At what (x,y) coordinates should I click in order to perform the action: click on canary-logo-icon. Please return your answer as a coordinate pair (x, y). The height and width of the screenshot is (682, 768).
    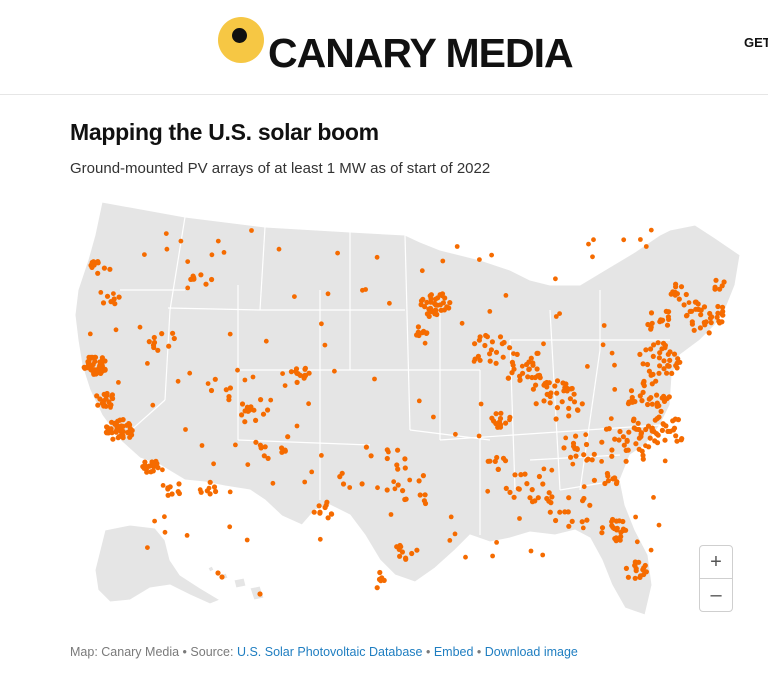
    Looking at the image, I should click on (241, 40).